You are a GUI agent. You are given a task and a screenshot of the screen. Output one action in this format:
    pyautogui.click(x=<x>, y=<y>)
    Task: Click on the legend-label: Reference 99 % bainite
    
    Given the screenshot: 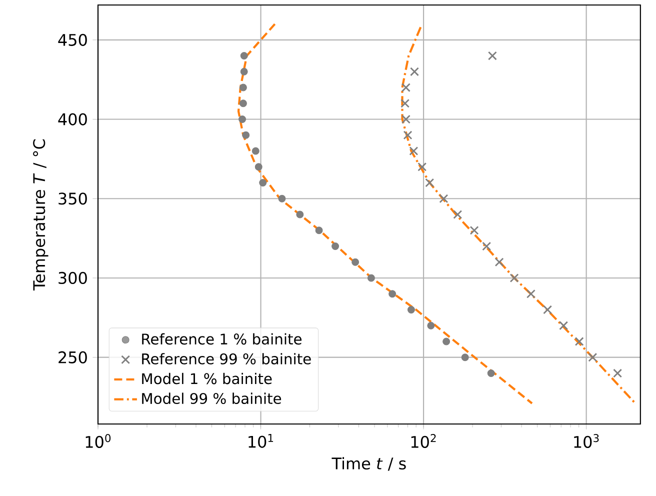 What is the action you would take?
    pyautogui.click(x=226, y=358)
    